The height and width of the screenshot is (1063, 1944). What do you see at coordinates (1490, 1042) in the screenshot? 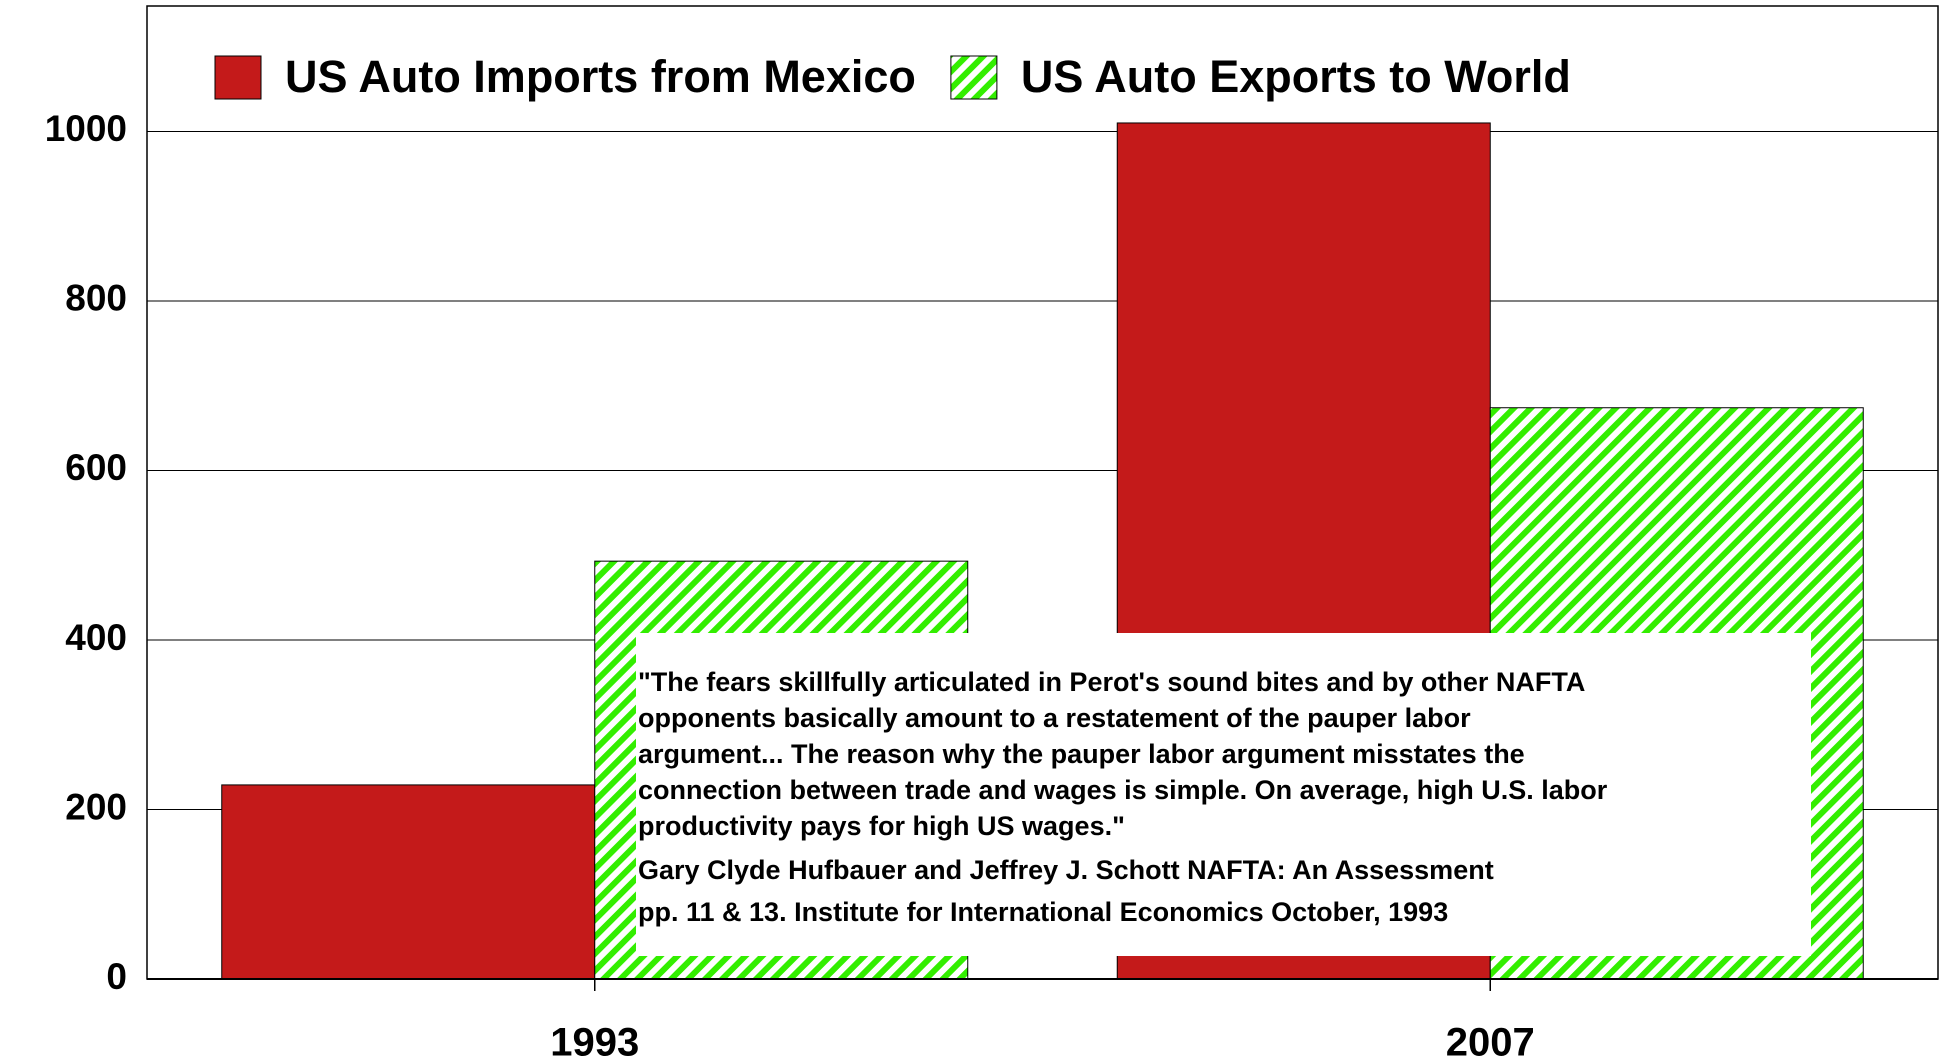
I see `x-tick-label: 2007` at bounding box center [1490, 1042].